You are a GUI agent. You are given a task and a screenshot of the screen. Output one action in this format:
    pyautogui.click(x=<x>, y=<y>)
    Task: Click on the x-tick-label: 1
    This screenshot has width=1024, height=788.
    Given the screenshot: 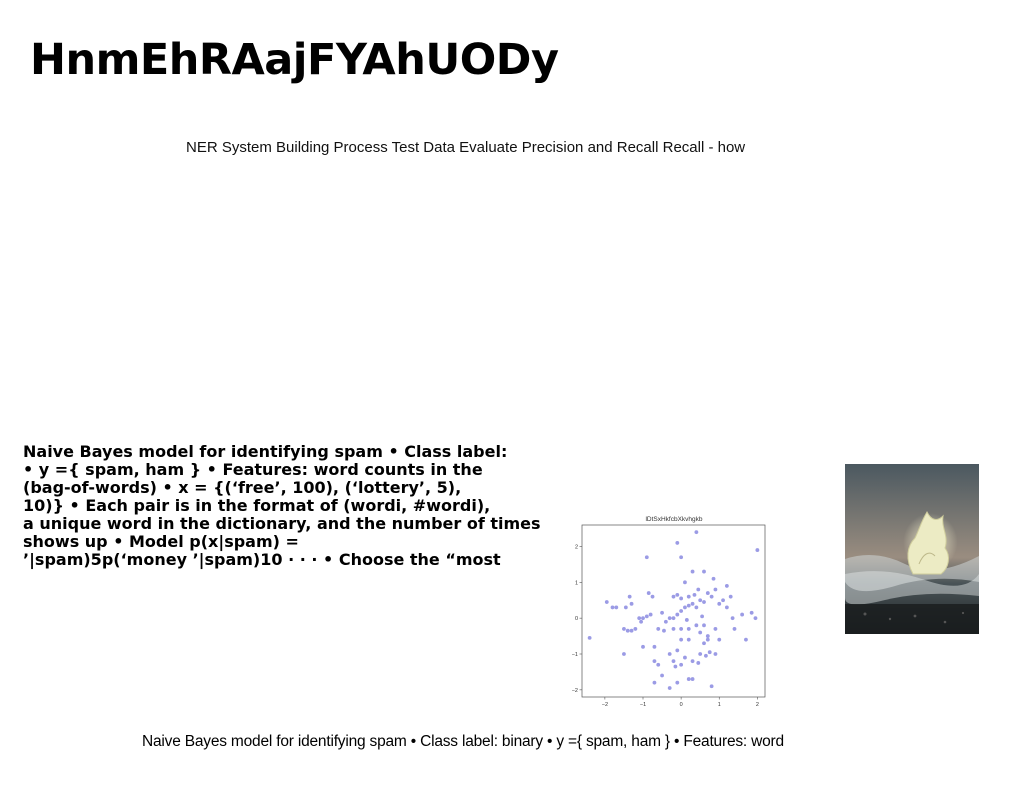 What is the action you would take?
    pyautogui.click(x=719, y=705)
    